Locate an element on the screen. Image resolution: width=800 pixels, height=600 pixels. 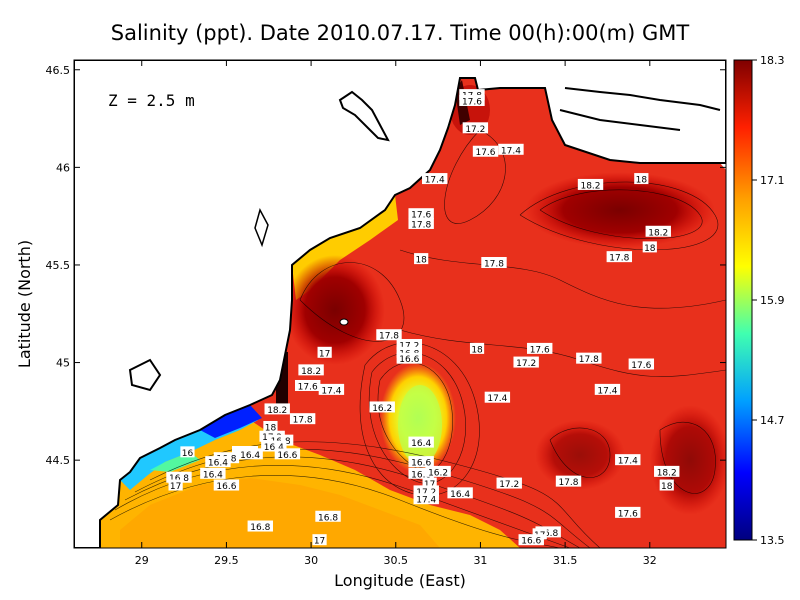
colorbar-tick-label: 18.3 is located at coordinates (772, 60).